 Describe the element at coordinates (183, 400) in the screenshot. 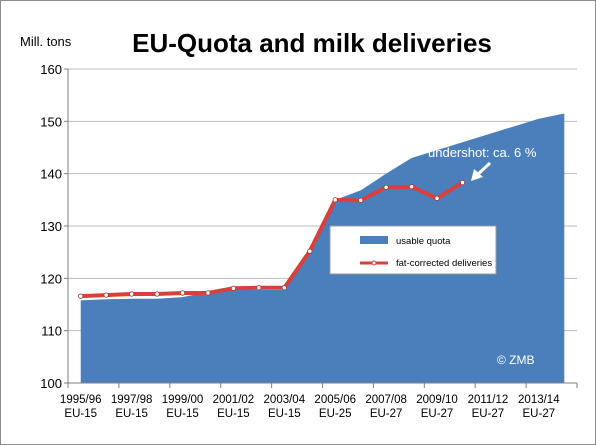

I see `x-tick-label-period: 1999/00` at that location.